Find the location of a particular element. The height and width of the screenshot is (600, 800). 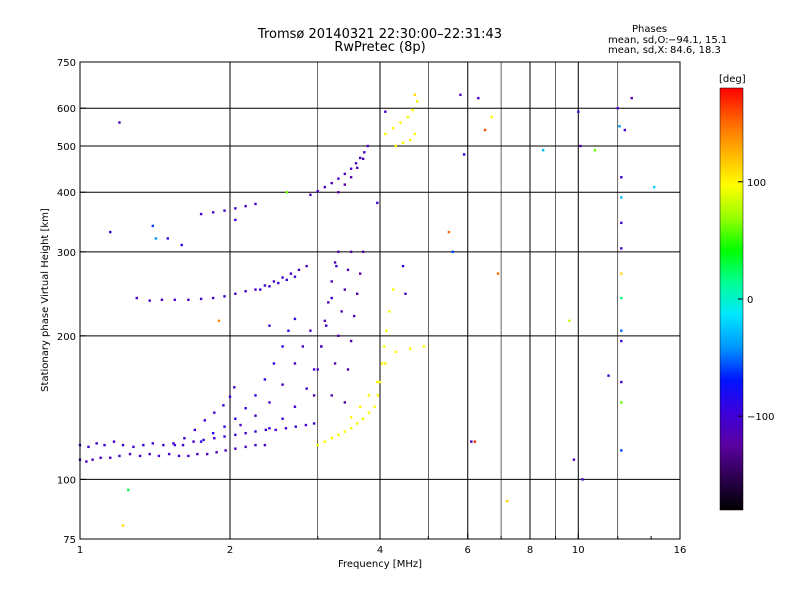

x-tick-label: 4 is located at coordinates (380, 550).